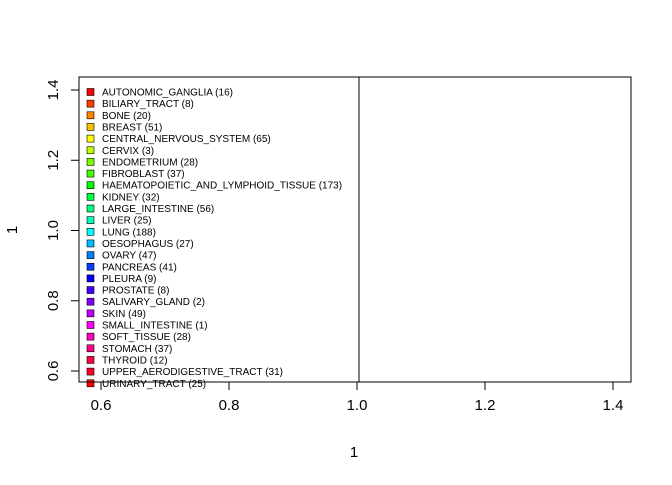 This screenshot has width=672, height=485. Describe the element at coordinates (222, 186) in the screenshot. I see `legend-label: HAEMATOPOIETIC_AND_LYMPHOID_TISSUE (173)` at that location.